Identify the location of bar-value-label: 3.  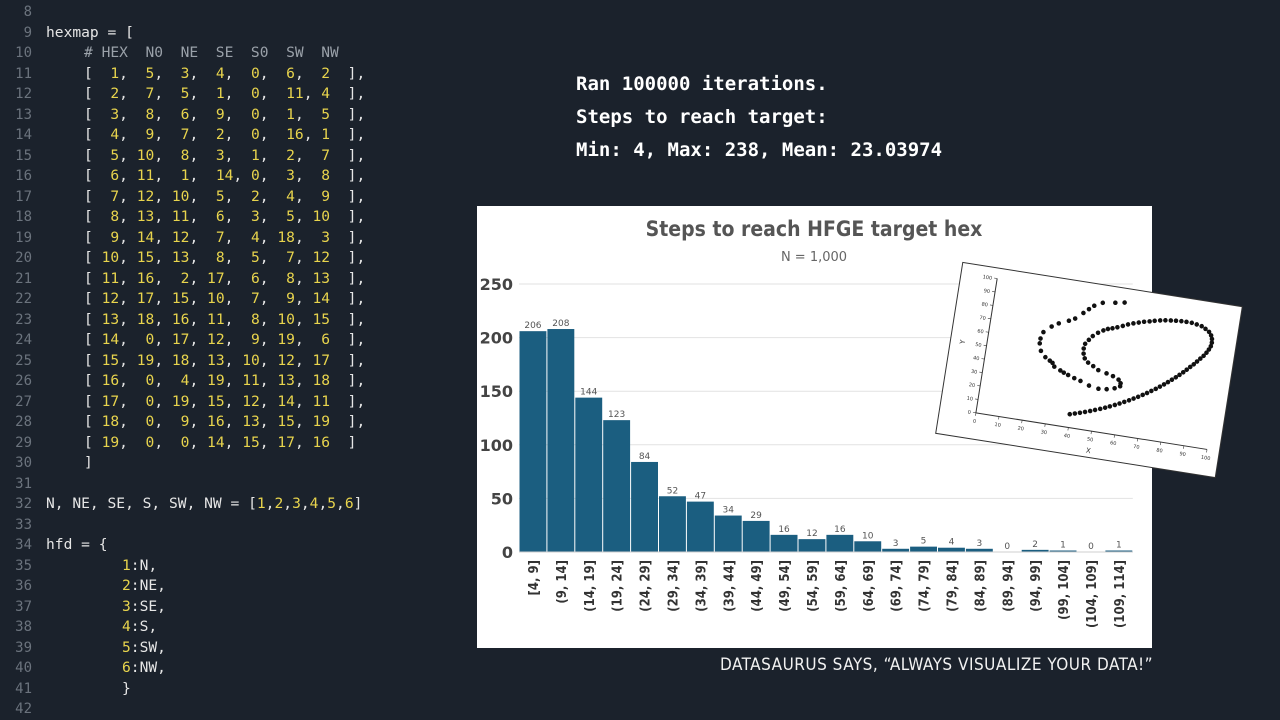
(979, 544).